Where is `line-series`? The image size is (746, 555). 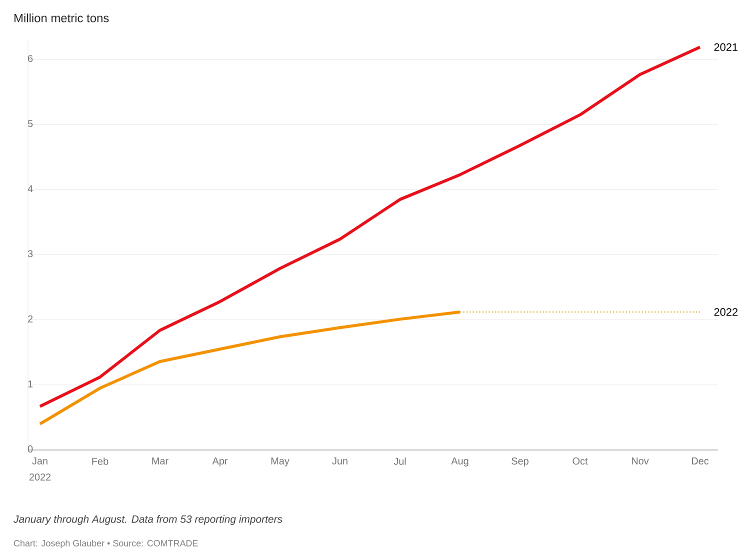 line-series is located at coordinates (250, 368).